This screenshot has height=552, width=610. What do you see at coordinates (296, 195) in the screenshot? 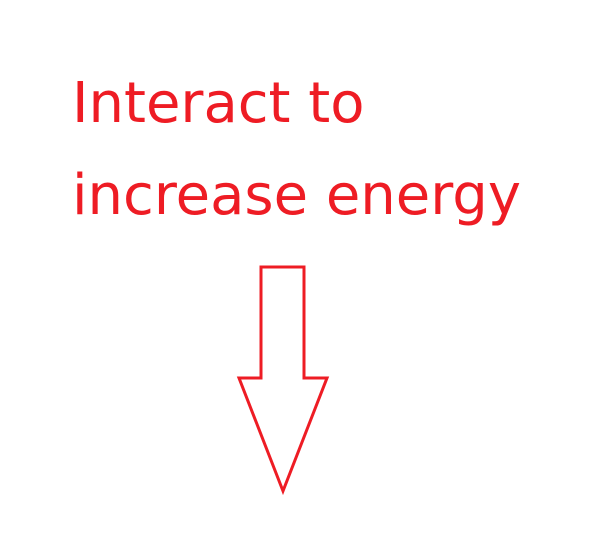
I see `instruction-line-2: increase energy` at bounding box center [296, 195].